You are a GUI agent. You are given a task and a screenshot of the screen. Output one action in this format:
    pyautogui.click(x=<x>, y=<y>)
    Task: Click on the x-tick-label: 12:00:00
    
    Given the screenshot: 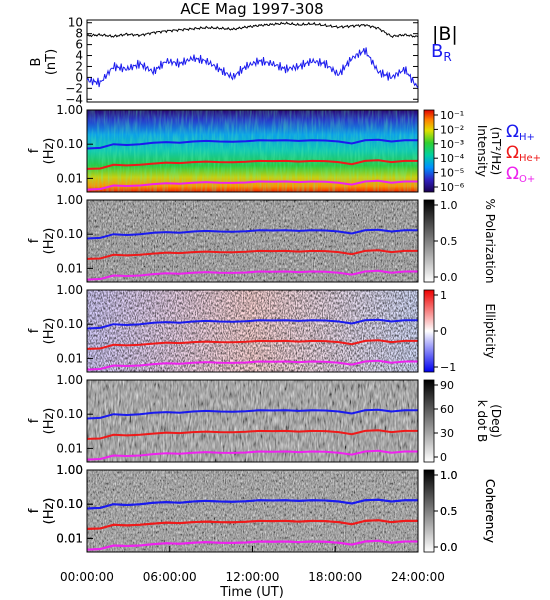 What is the action you would take?
    pyautogui.click(x=253, y=577)
    